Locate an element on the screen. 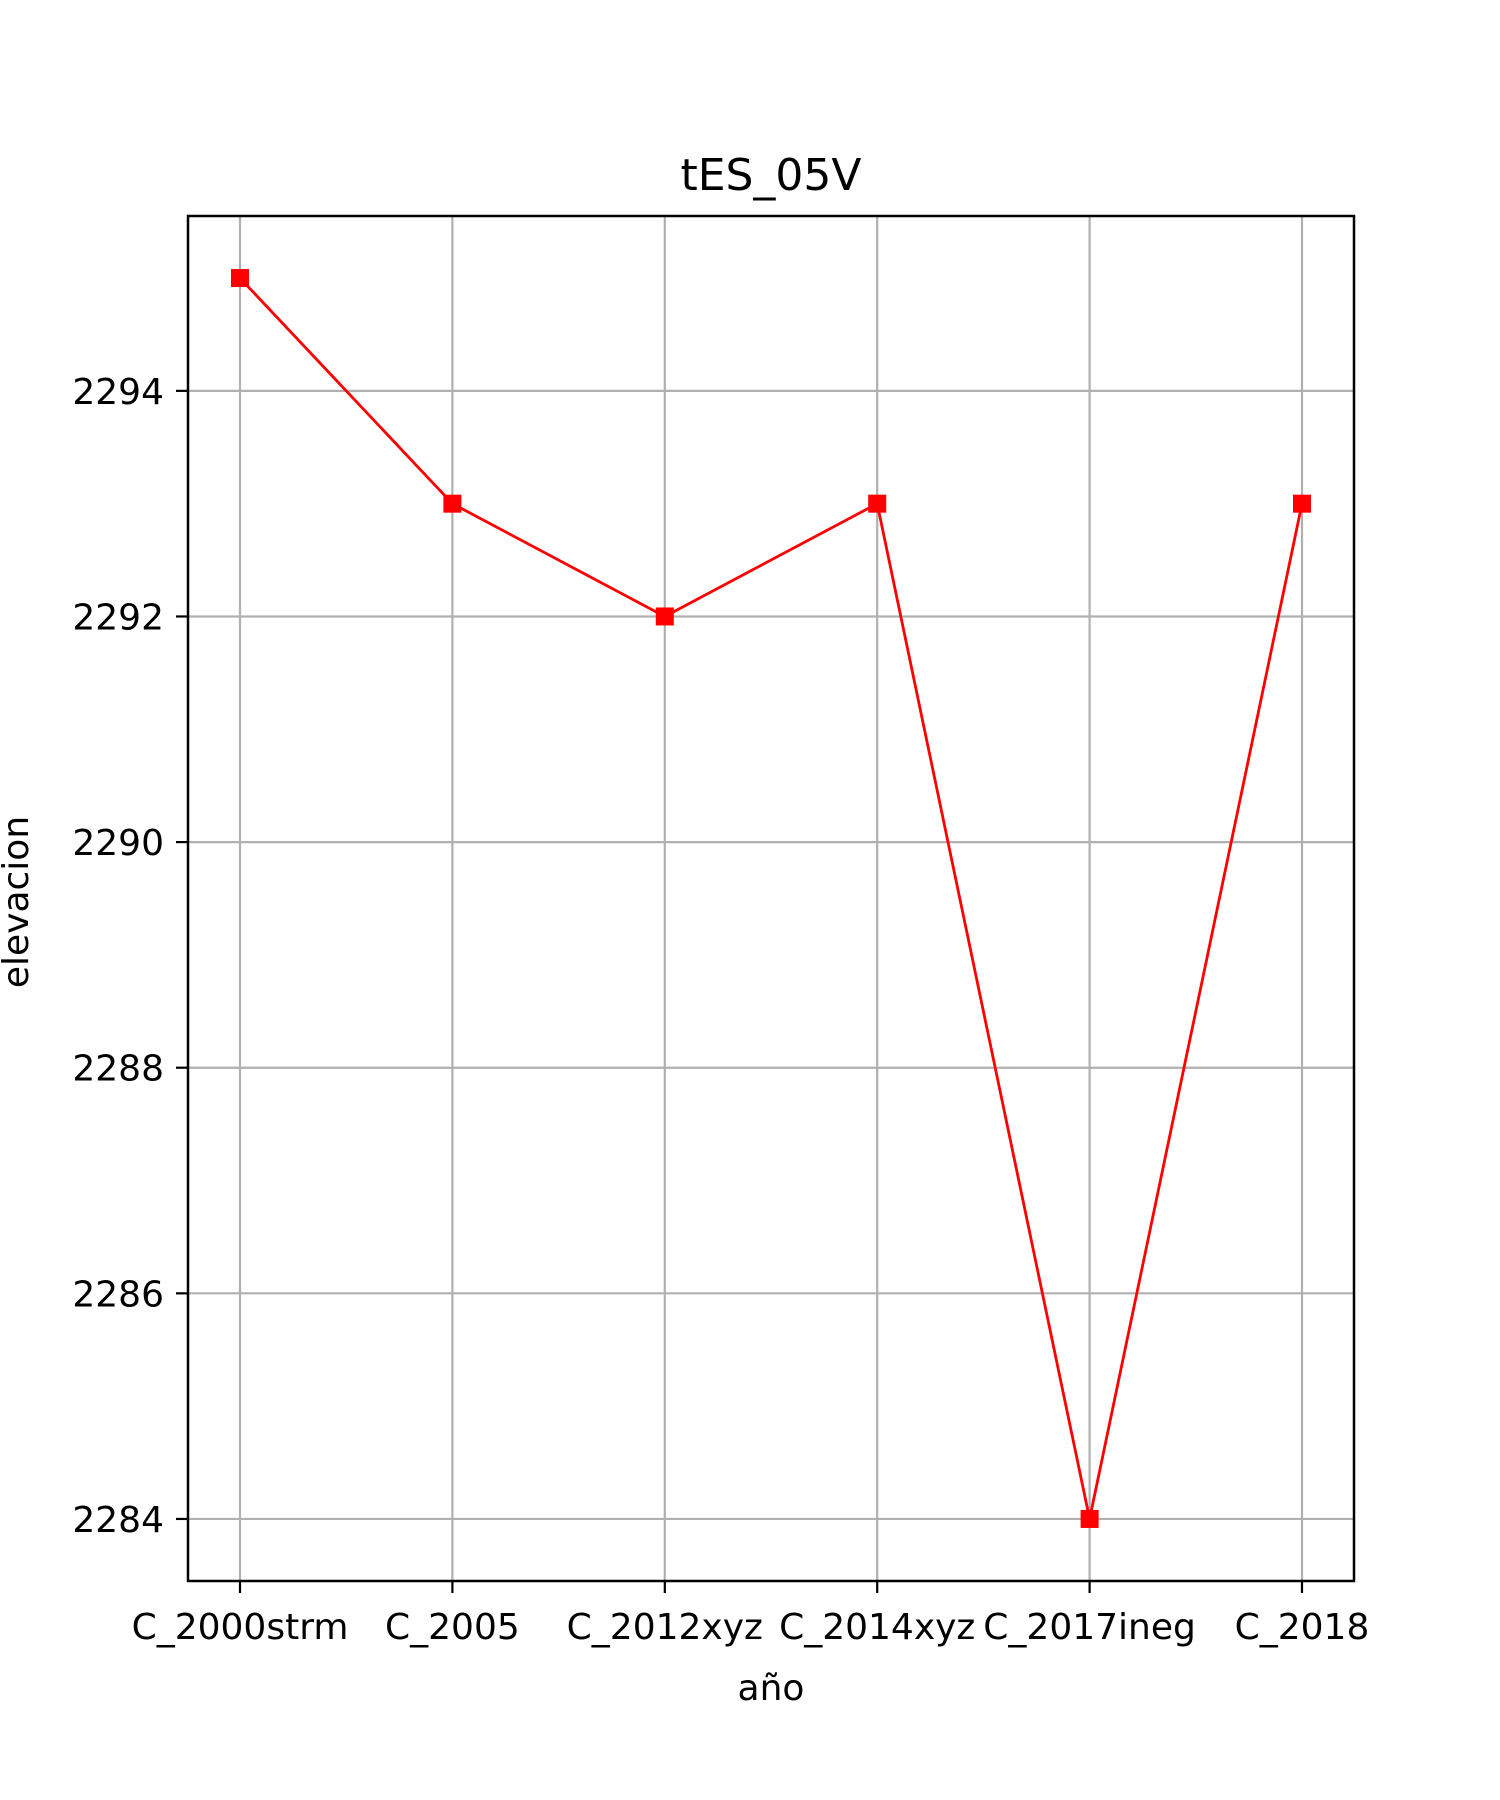  x-axis-label: año is located at coordinates (771, 1688).